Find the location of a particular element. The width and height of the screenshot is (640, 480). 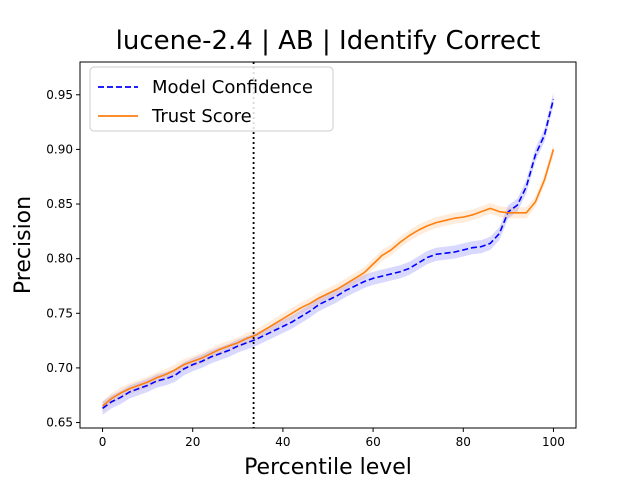

x-tick-label: 40 is located at coordinates (282, 442).